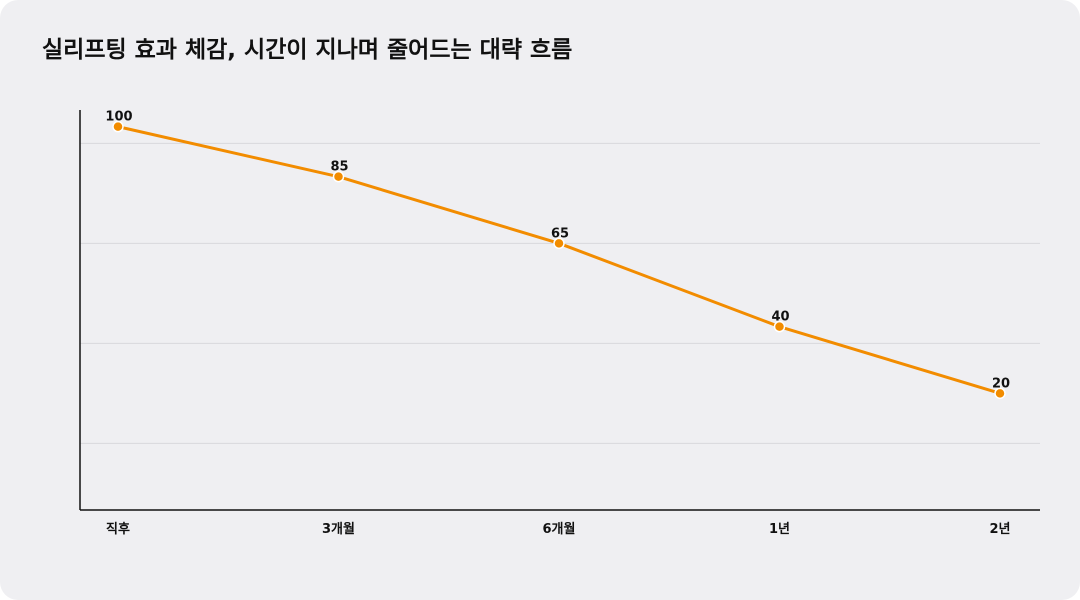  What do you see at coordinates (779, 529) in the screenshot?
I see `x-tick-label-3: 1년` at bounding box center [779, 529].